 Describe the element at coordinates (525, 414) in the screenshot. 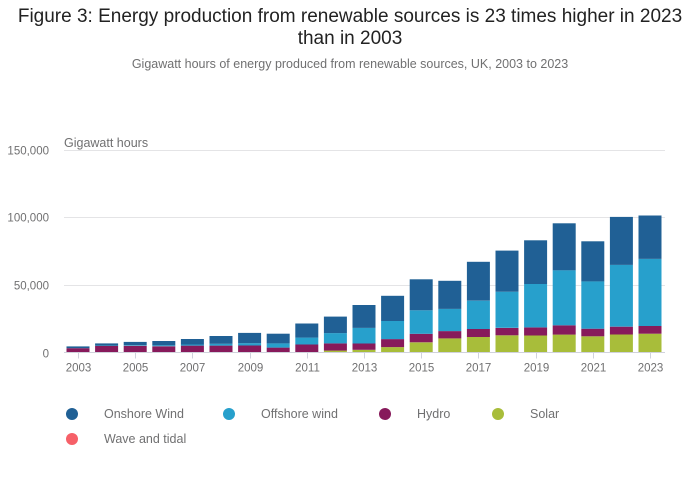

I see `legend-item-solar: Solar` at that location.